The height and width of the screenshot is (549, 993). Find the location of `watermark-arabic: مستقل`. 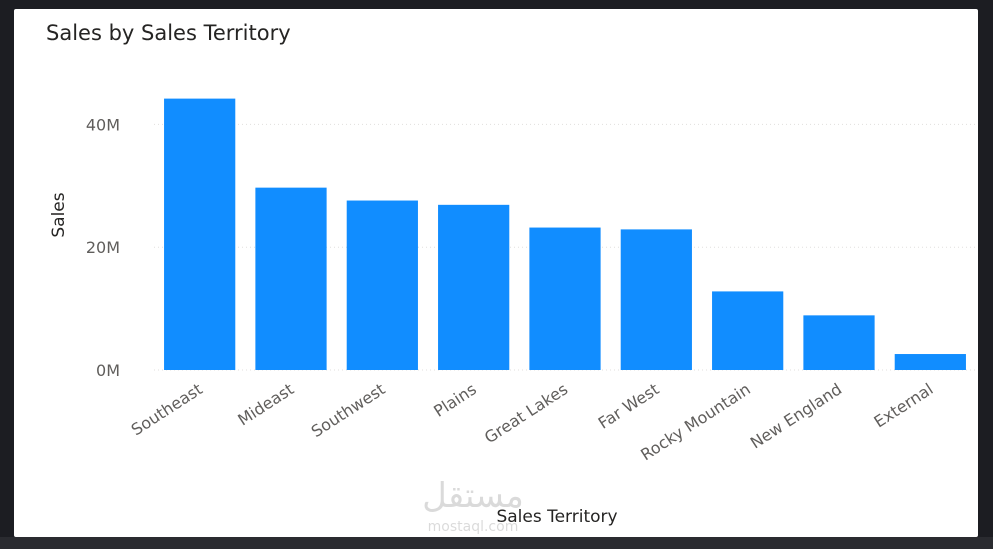

watermark-arabic: مستقل is located at coordinates (473, 496).